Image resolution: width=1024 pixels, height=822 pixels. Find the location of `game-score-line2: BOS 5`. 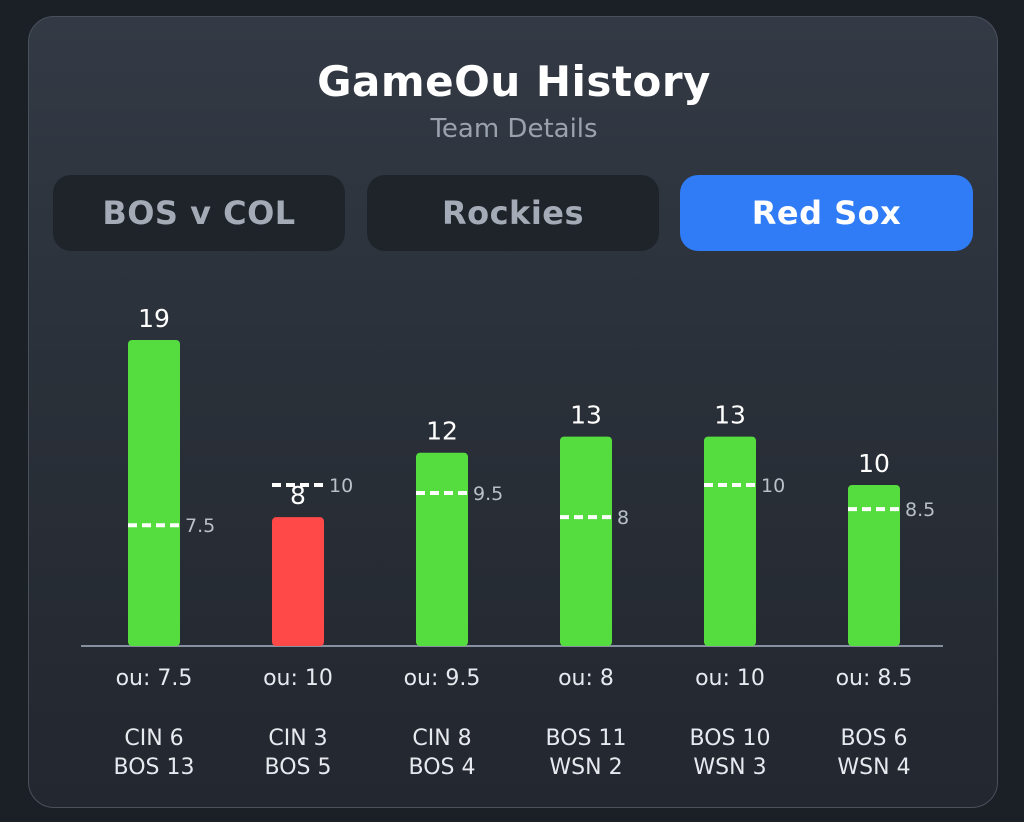

game-score-line2: BOS 5 is located at coordinates (298, 767).